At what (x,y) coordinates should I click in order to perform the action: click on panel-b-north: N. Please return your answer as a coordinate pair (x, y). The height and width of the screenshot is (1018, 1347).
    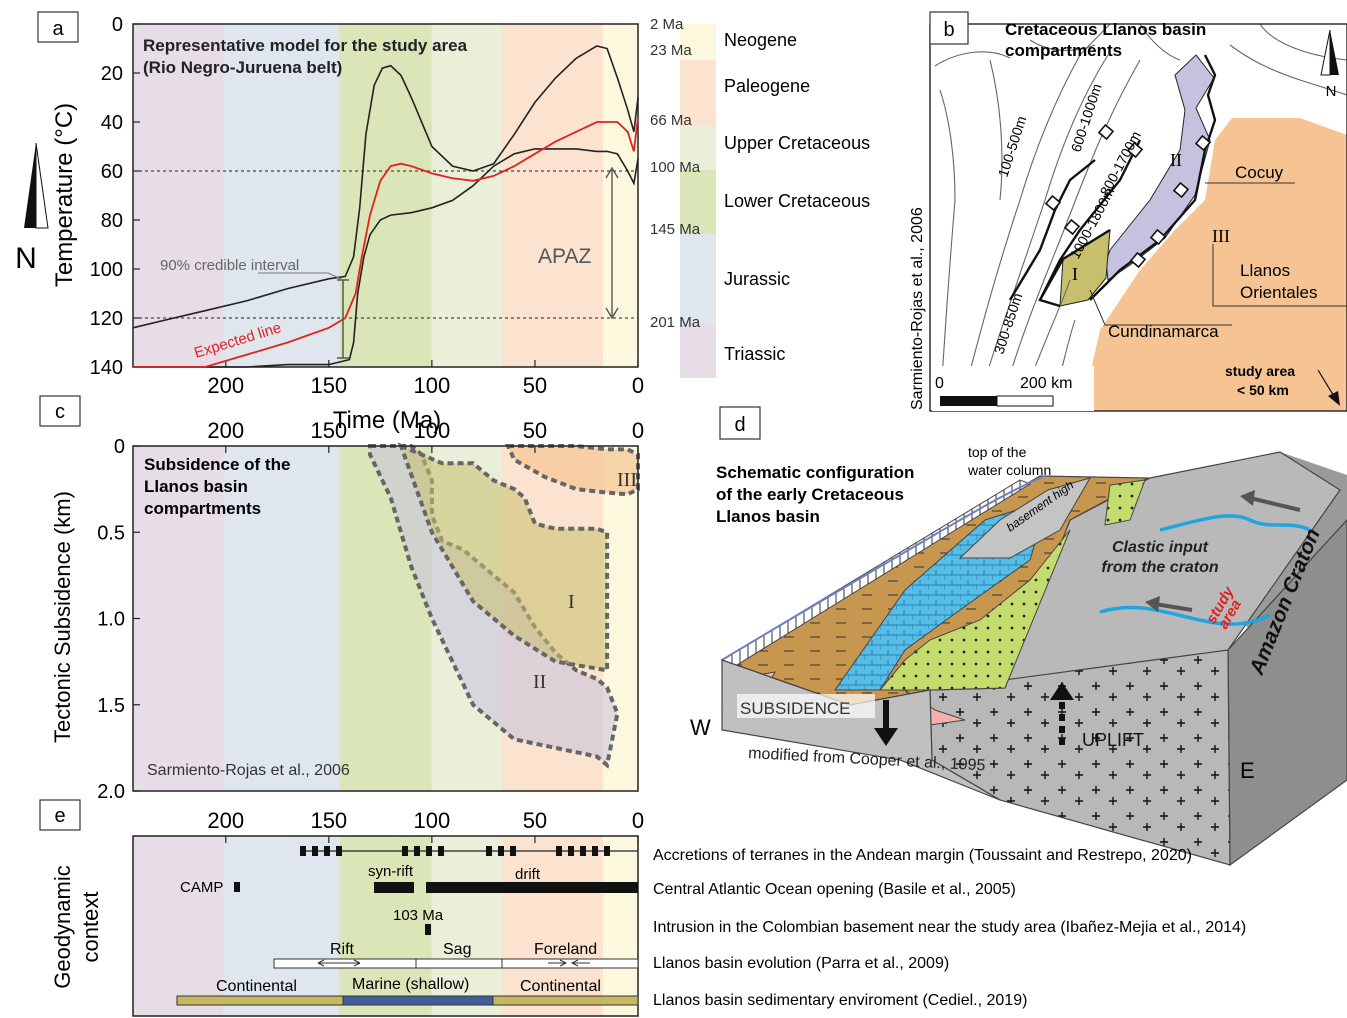
    Looking at the image, I should click on (1331, 91).